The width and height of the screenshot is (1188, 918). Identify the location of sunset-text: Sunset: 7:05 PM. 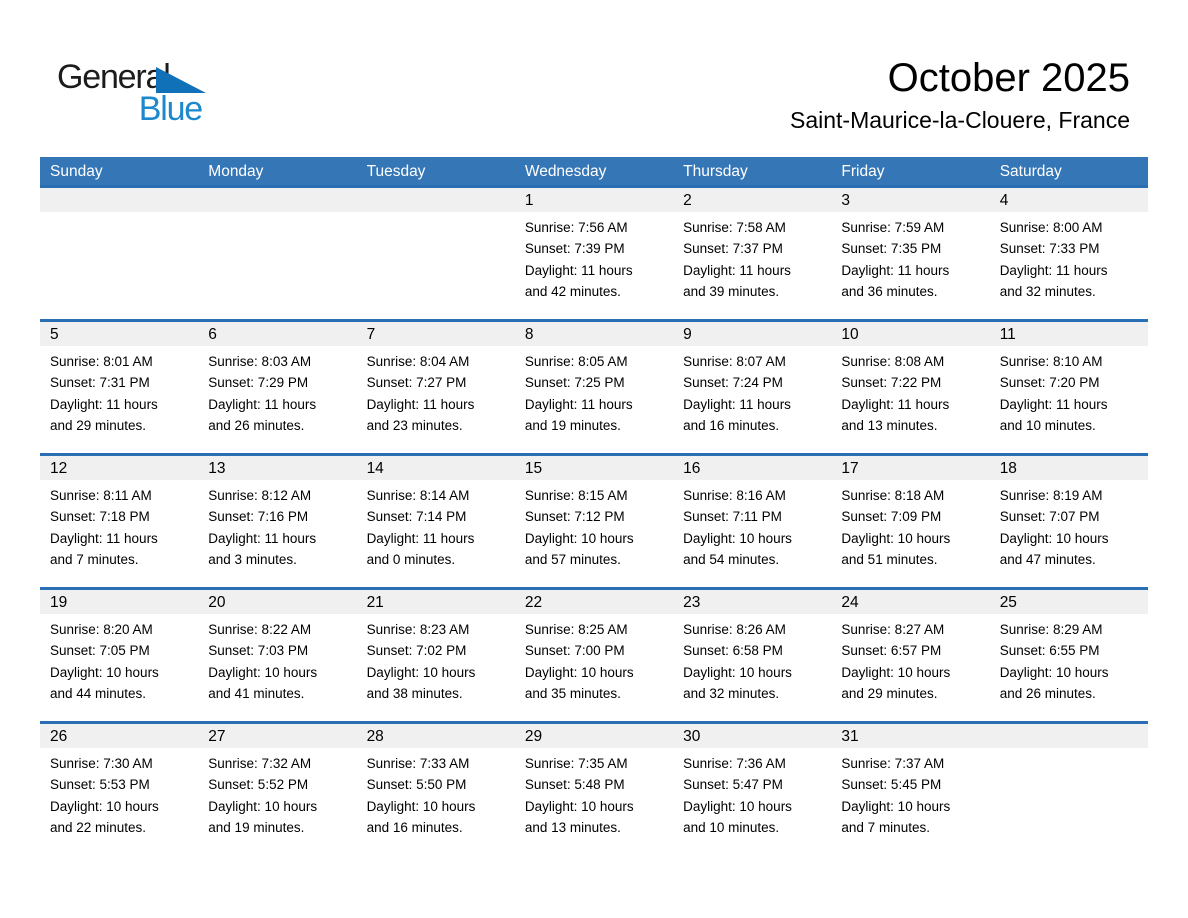
(100, 651).